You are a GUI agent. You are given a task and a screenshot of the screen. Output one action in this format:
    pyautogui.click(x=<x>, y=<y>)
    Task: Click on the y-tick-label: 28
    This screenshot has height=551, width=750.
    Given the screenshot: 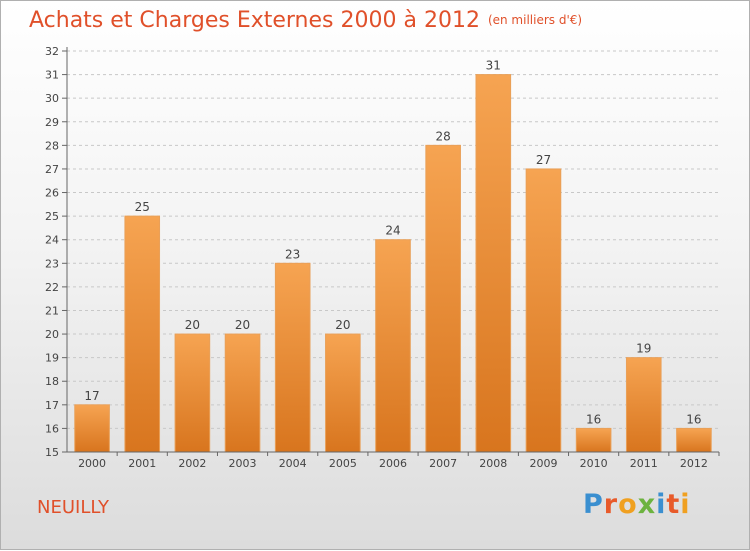 What is the action you would take?
    pyautogui.click(x=52, y=145)
    